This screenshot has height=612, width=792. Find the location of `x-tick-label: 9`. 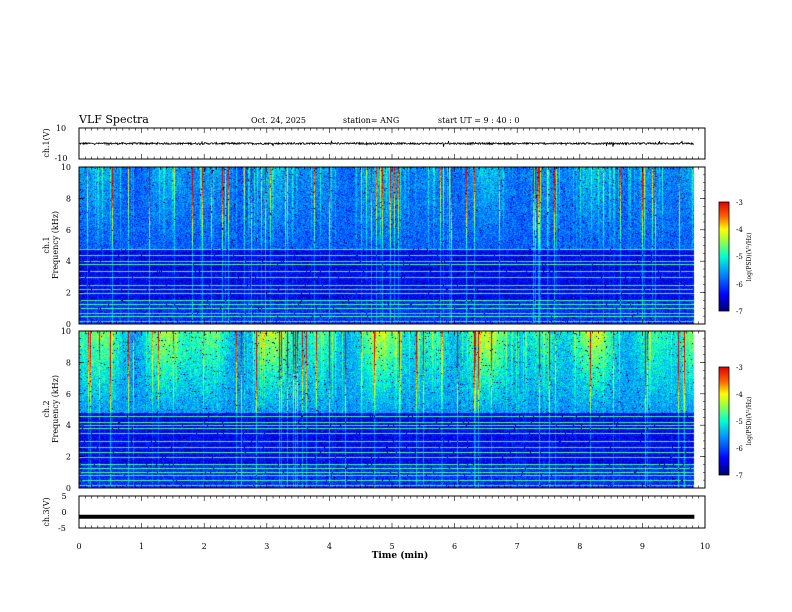

x-tick-label: 9 is located at coordinates (642, 546).